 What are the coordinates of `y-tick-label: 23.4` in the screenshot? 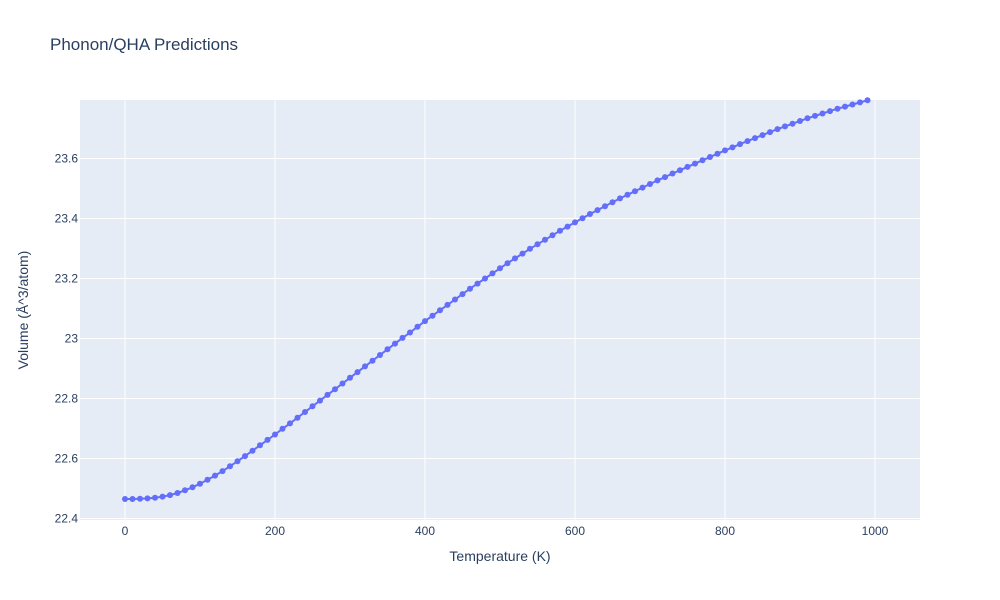 It's located at (67, 219).